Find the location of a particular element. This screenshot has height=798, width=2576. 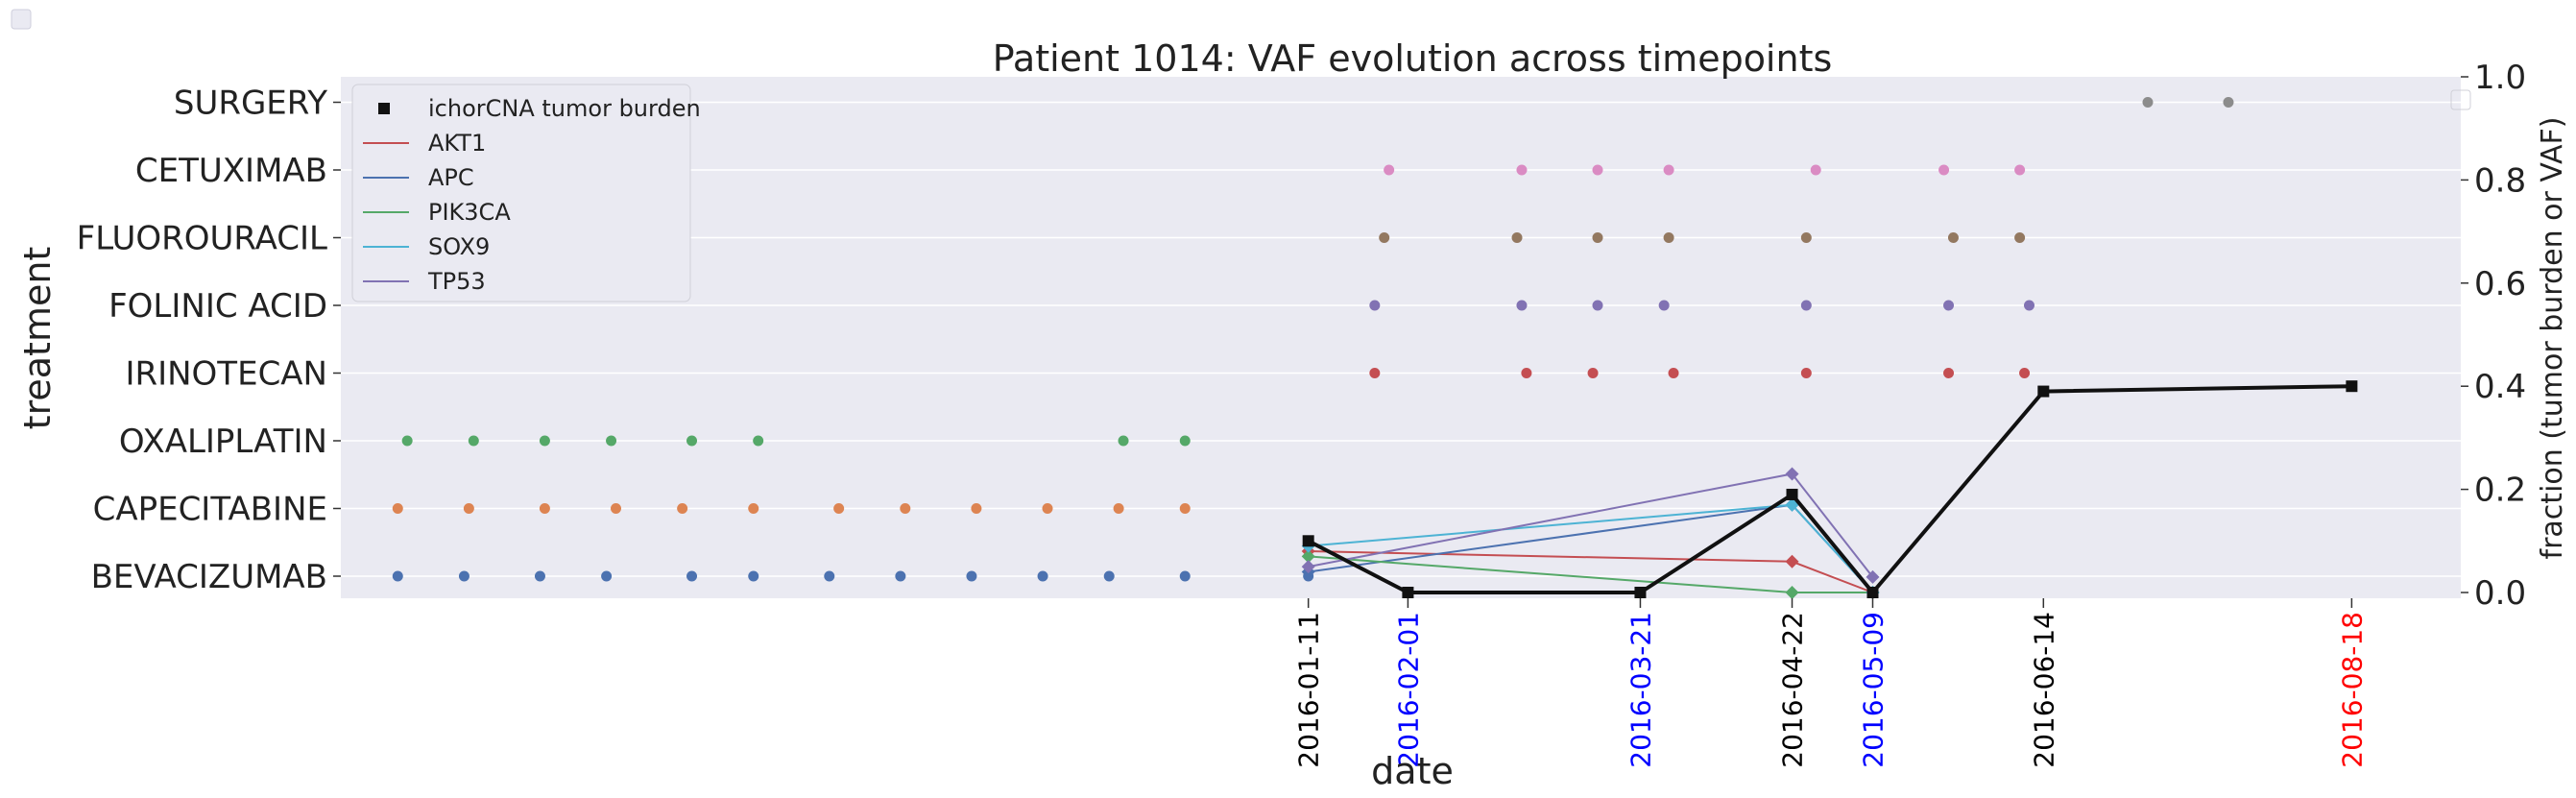

x-axis-label: date is located at coordinates (1412, 771).